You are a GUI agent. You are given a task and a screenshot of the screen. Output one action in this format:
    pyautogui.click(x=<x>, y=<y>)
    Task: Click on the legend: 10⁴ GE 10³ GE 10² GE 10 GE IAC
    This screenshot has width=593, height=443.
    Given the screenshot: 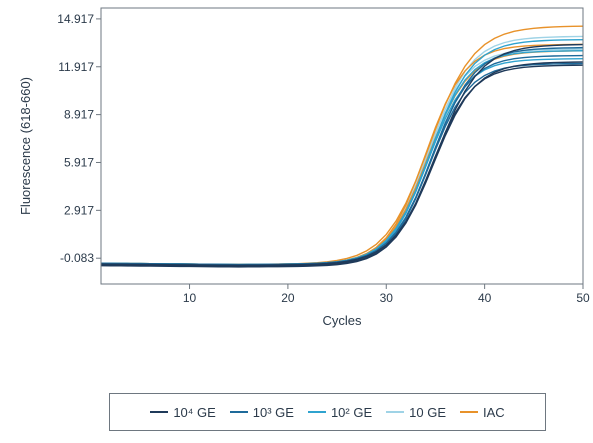 What is the action you would take?
    pyautogui.click(x=327, y=412)
    